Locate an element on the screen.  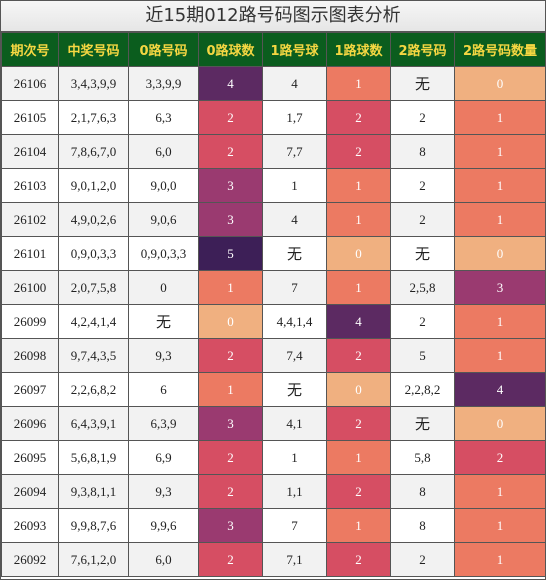
cell-route2-numbers: 5 is located at coordinates (422, 355).